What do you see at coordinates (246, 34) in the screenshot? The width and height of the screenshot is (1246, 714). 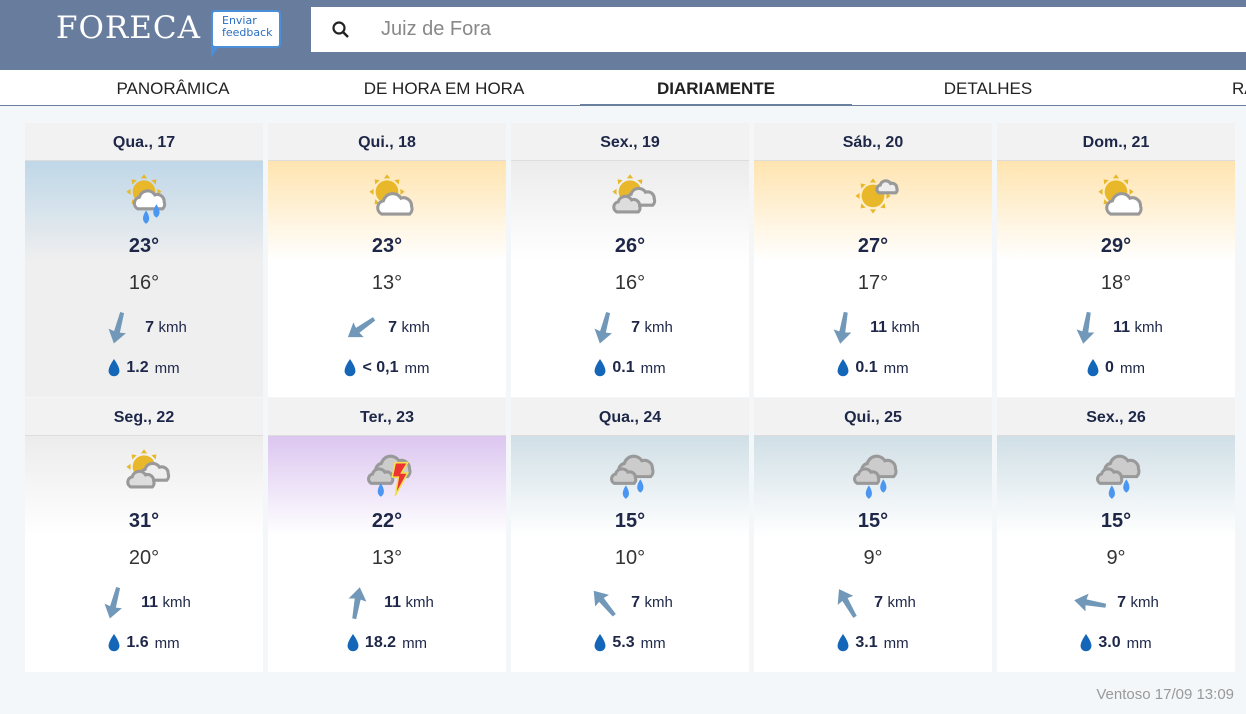 I see `feedback-button: Enviar feedback` at bounding box center [246, 34].